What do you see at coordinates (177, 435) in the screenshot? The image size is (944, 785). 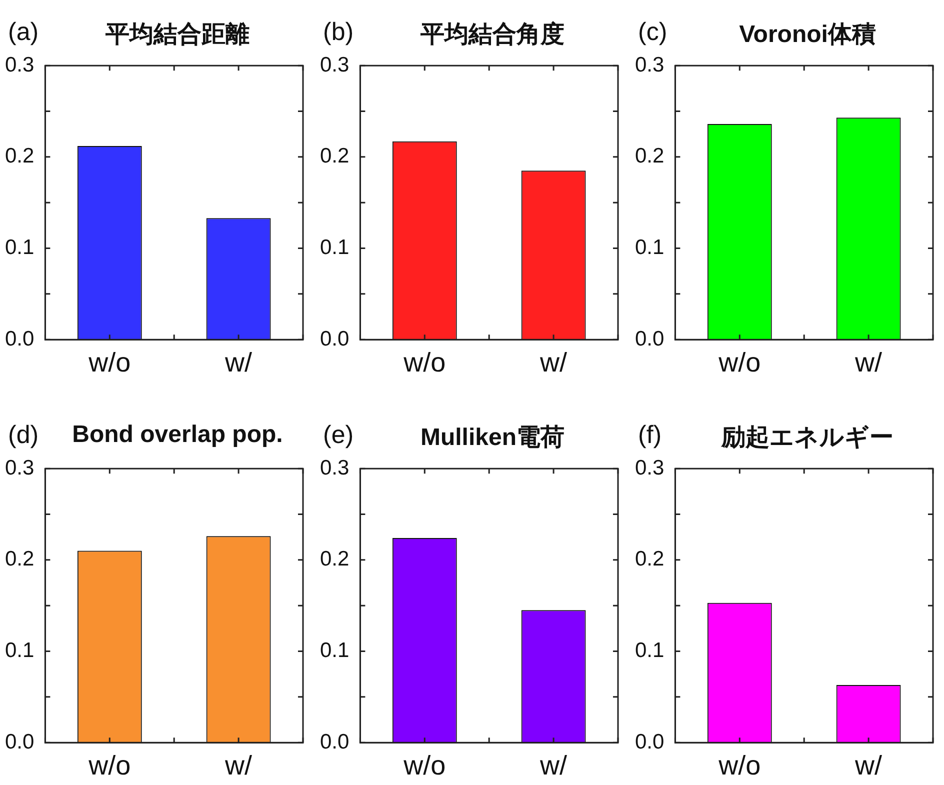 I see `chart-title: Bond overlap pop.` at bounding box center [177, 435].